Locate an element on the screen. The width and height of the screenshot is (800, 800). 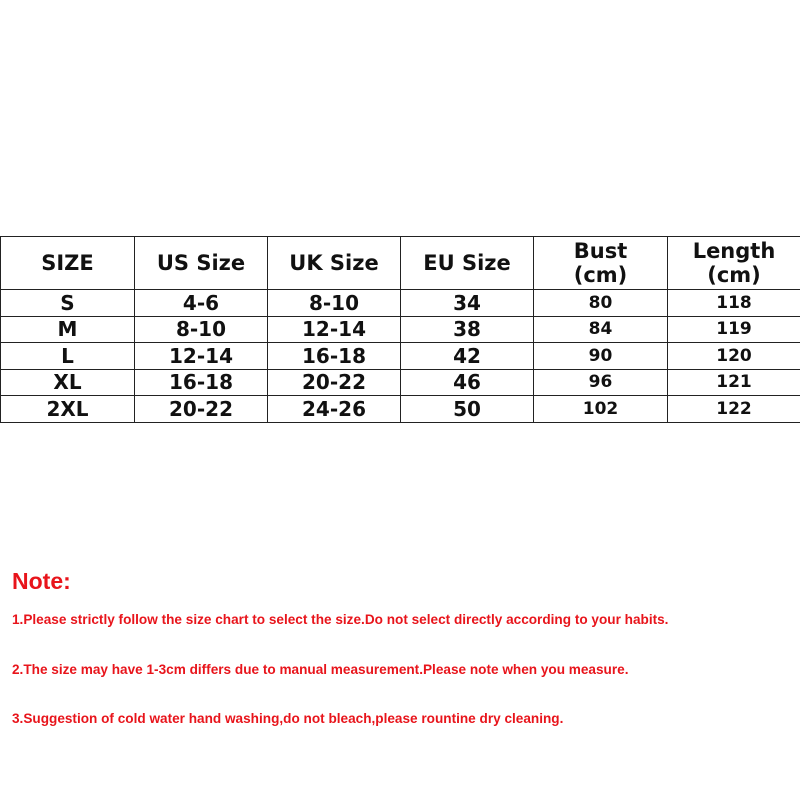
header-uk-size: UK Size is located at coordinates (334, 263).